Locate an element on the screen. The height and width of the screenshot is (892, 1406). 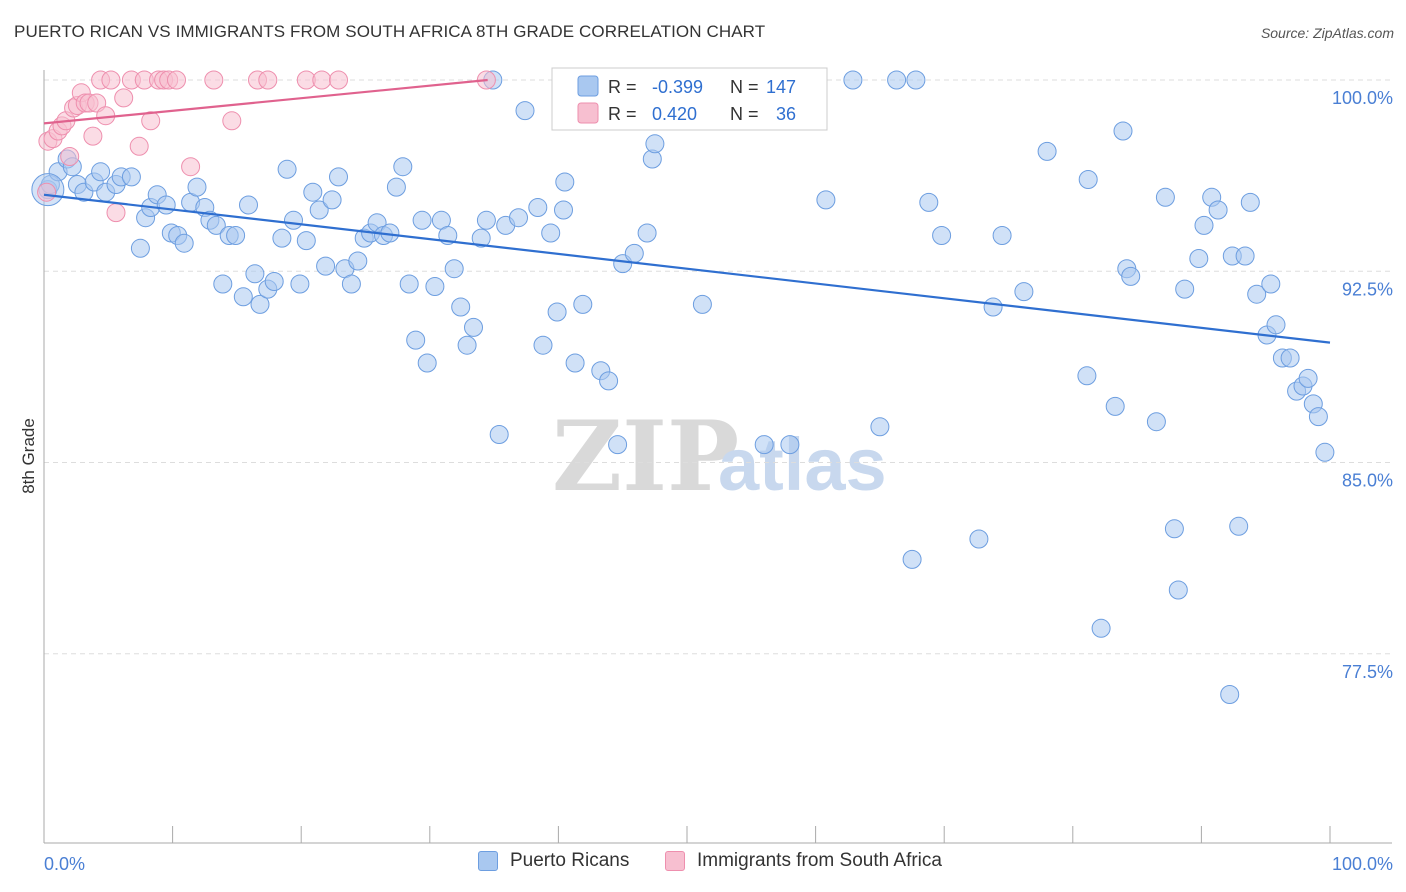
x-tick-label: 100.0% is located at coordinates (1362, 864).